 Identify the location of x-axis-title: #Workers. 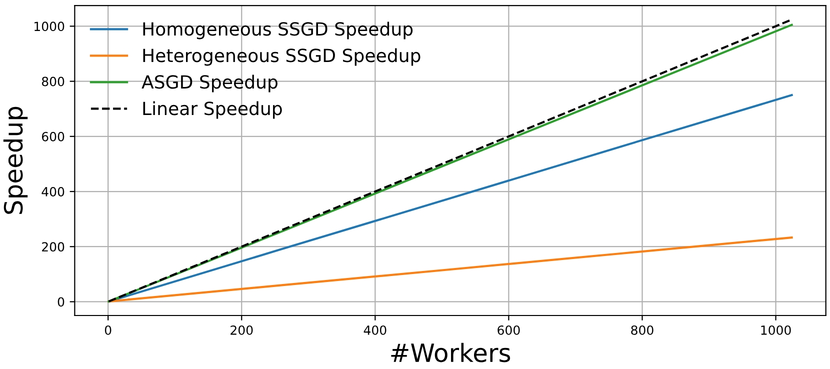
(450, 352).